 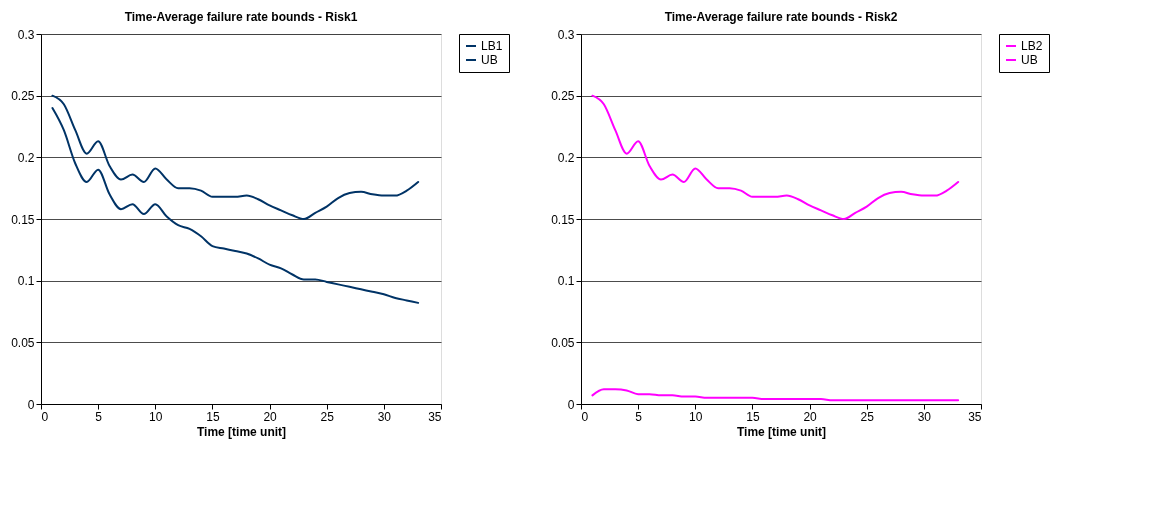 What do you see at coordinates (492, 46) in the screenshot?
I see `legend-label: LB1` at bounding box center [492, 46].